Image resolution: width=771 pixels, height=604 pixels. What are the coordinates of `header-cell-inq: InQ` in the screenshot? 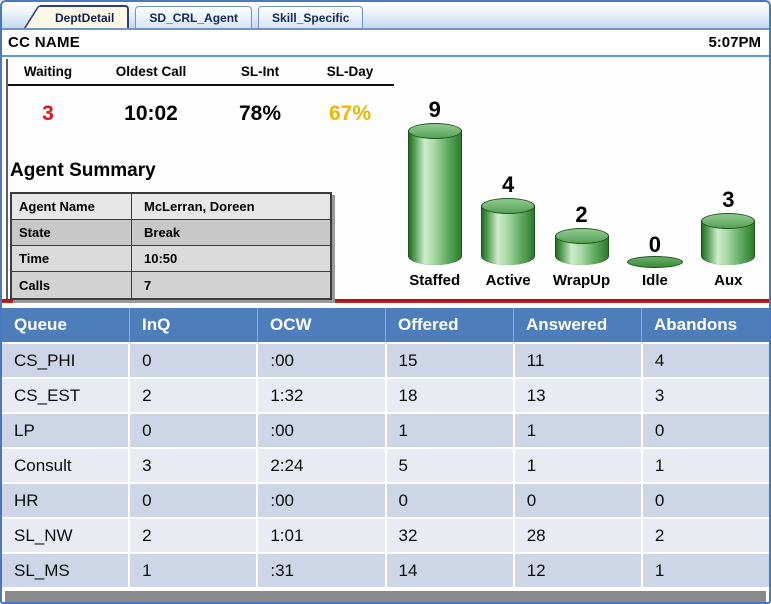 It's located at (193, 326).